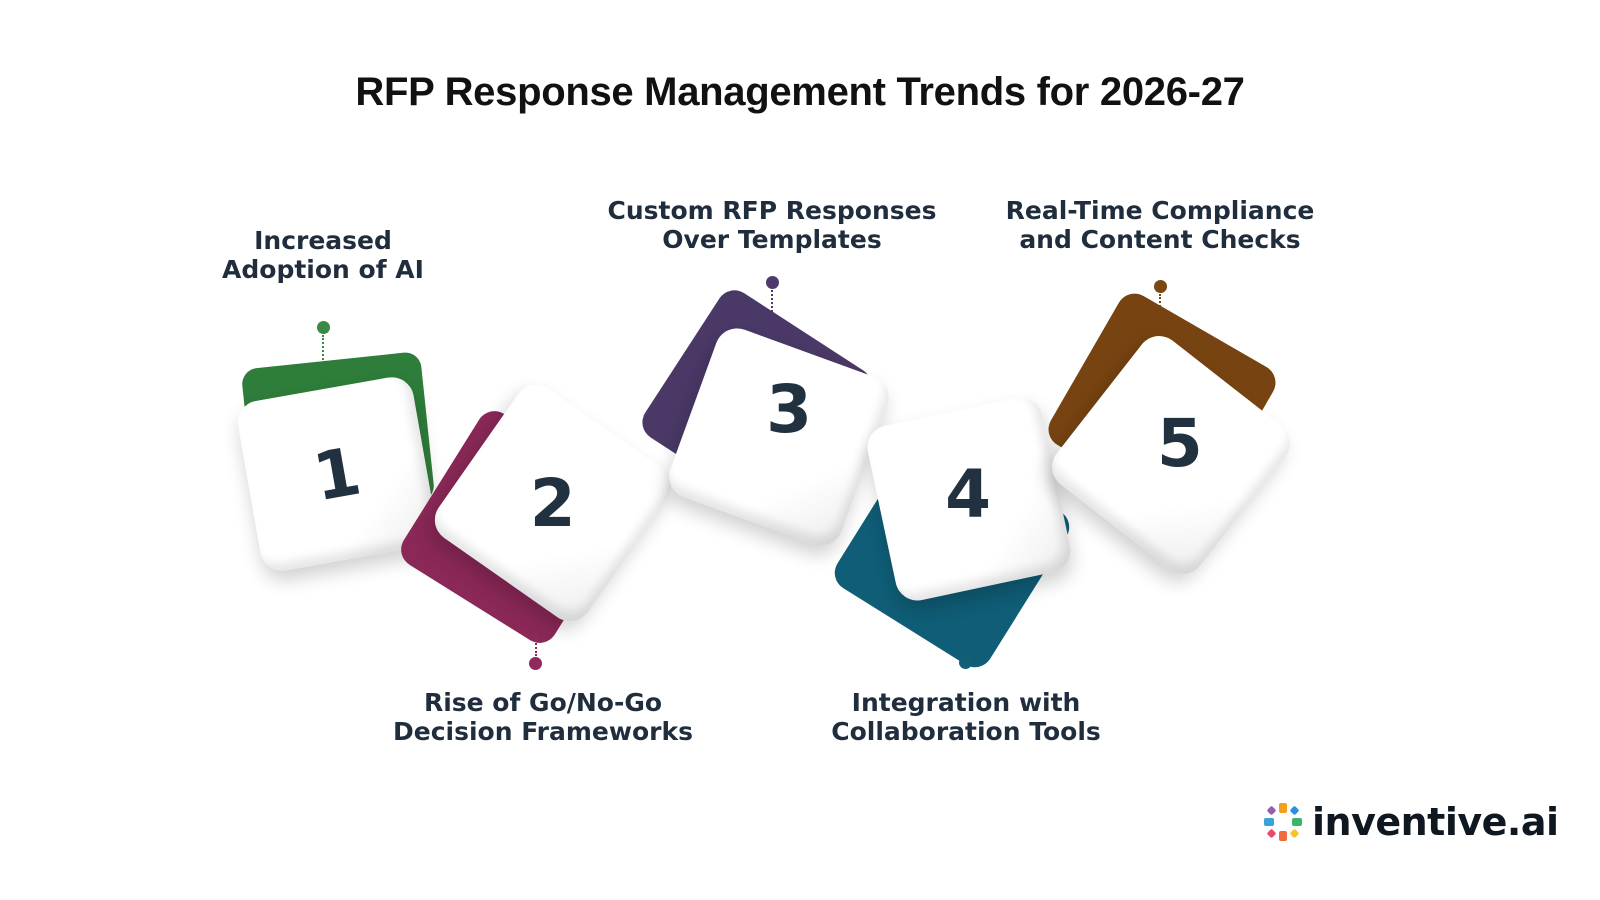  Describe the element at coordinates (966, 731) in the screenshot. I see `step-4-label-line2: Collaboration Tools` at that location.